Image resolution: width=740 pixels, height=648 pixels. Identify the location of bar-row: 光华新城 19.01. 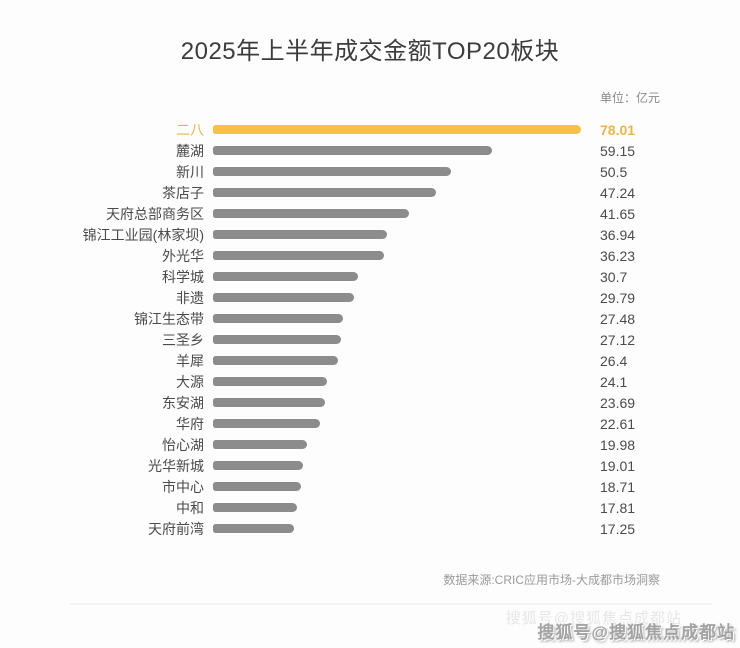
(370, 465).